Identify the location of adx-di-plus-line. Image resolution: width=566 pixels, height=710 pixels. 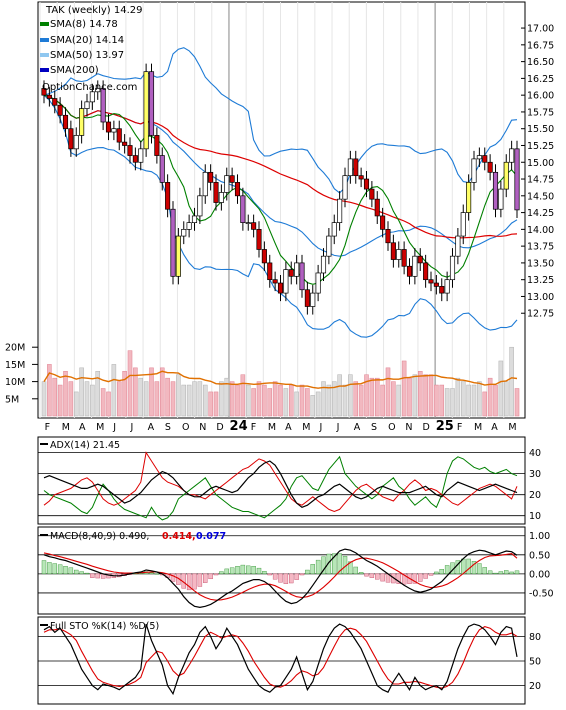
(280, 488).